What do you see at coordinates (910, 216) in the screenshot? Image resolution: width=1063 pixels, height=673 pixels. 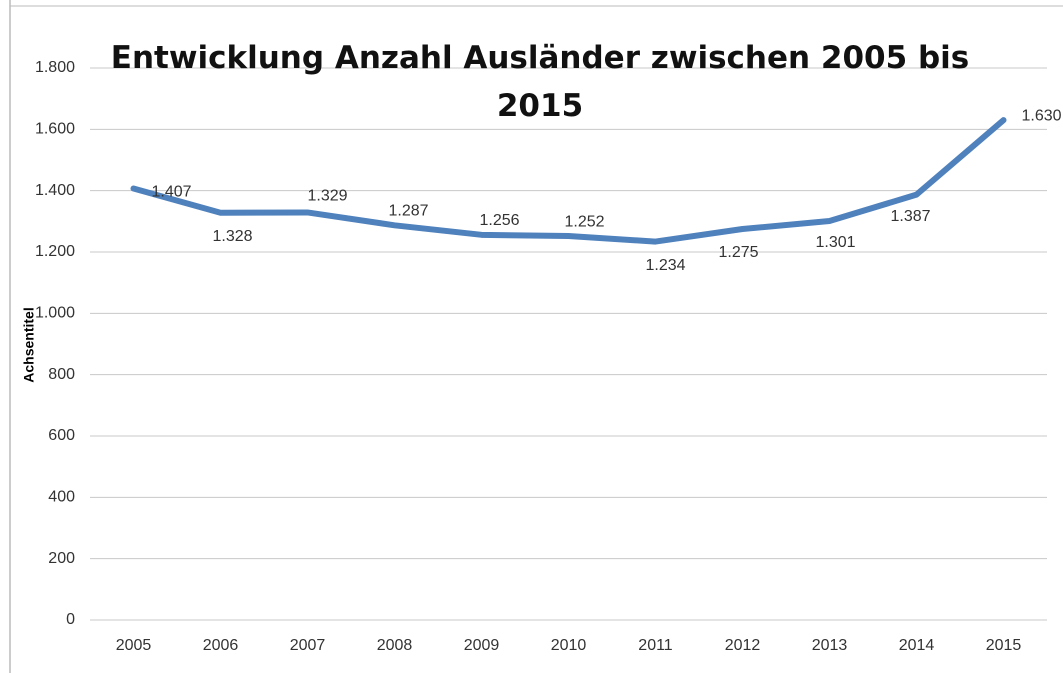 I see `data-label: 1.387` at bounding box center [910, 216].